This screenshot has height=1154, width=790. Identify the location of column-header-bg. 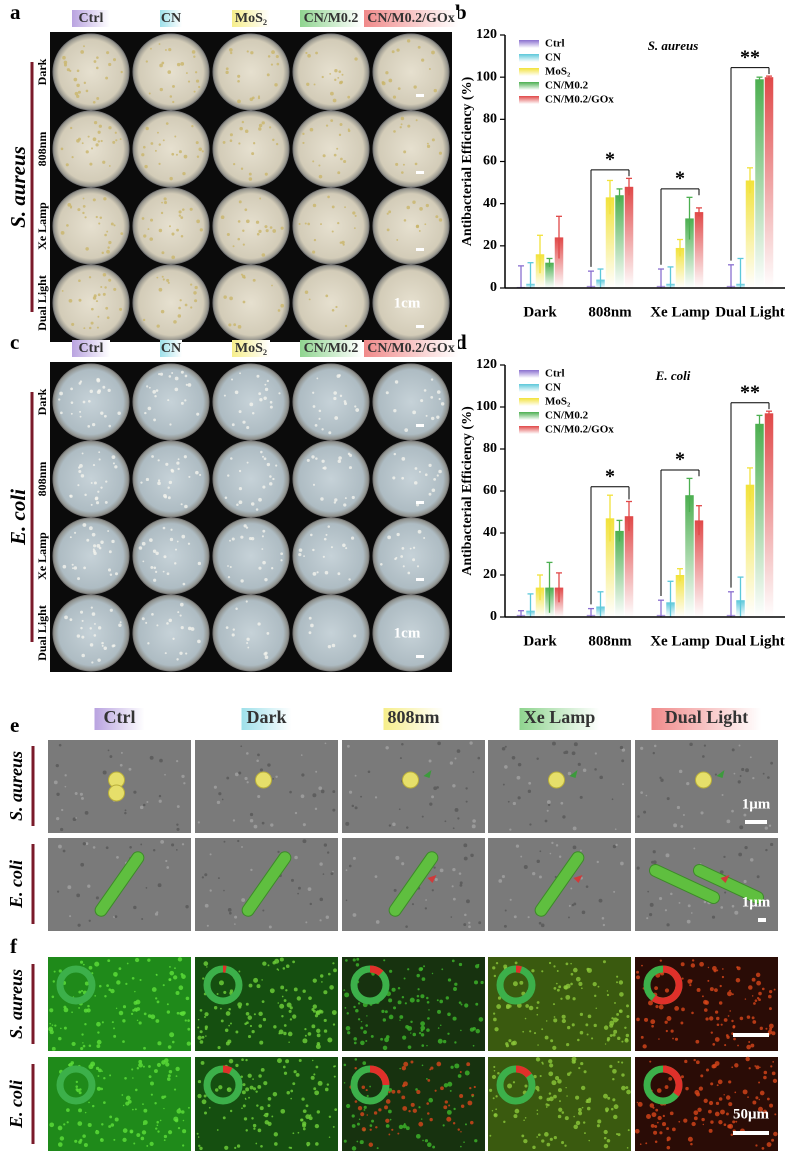
(706, 719).